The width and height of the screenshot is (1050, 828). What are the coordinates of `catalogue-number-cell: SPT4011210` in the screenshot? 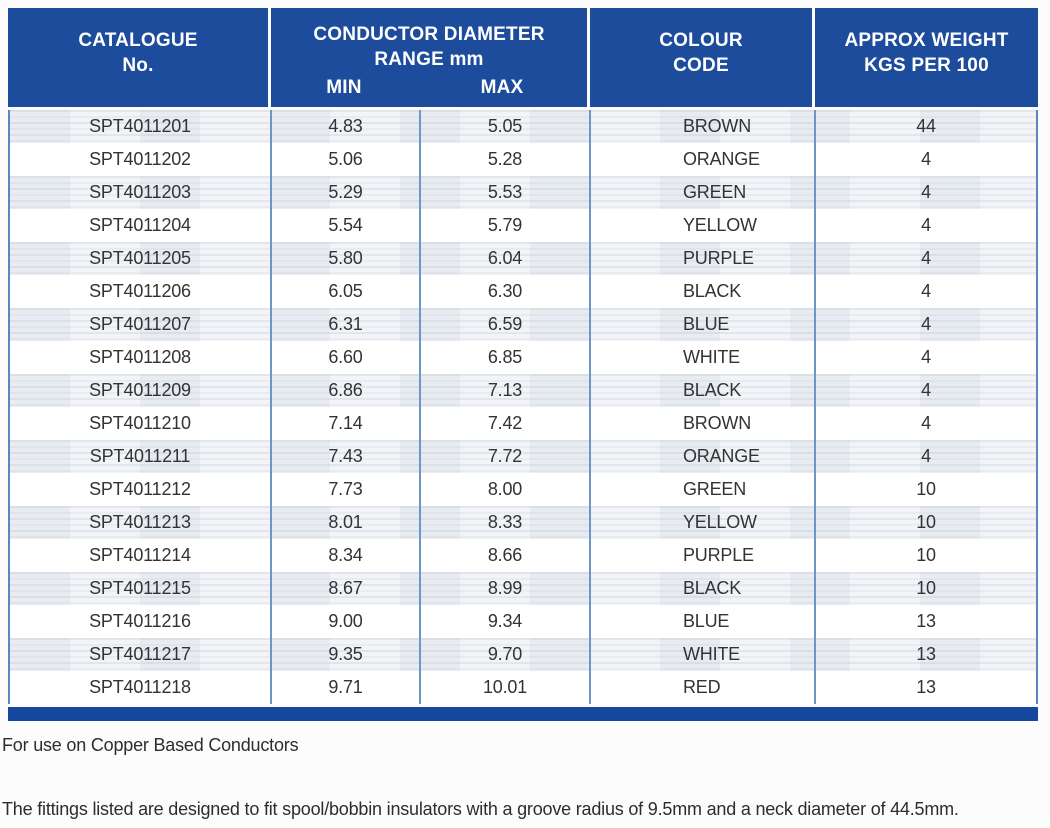 It's located at (140, 423).